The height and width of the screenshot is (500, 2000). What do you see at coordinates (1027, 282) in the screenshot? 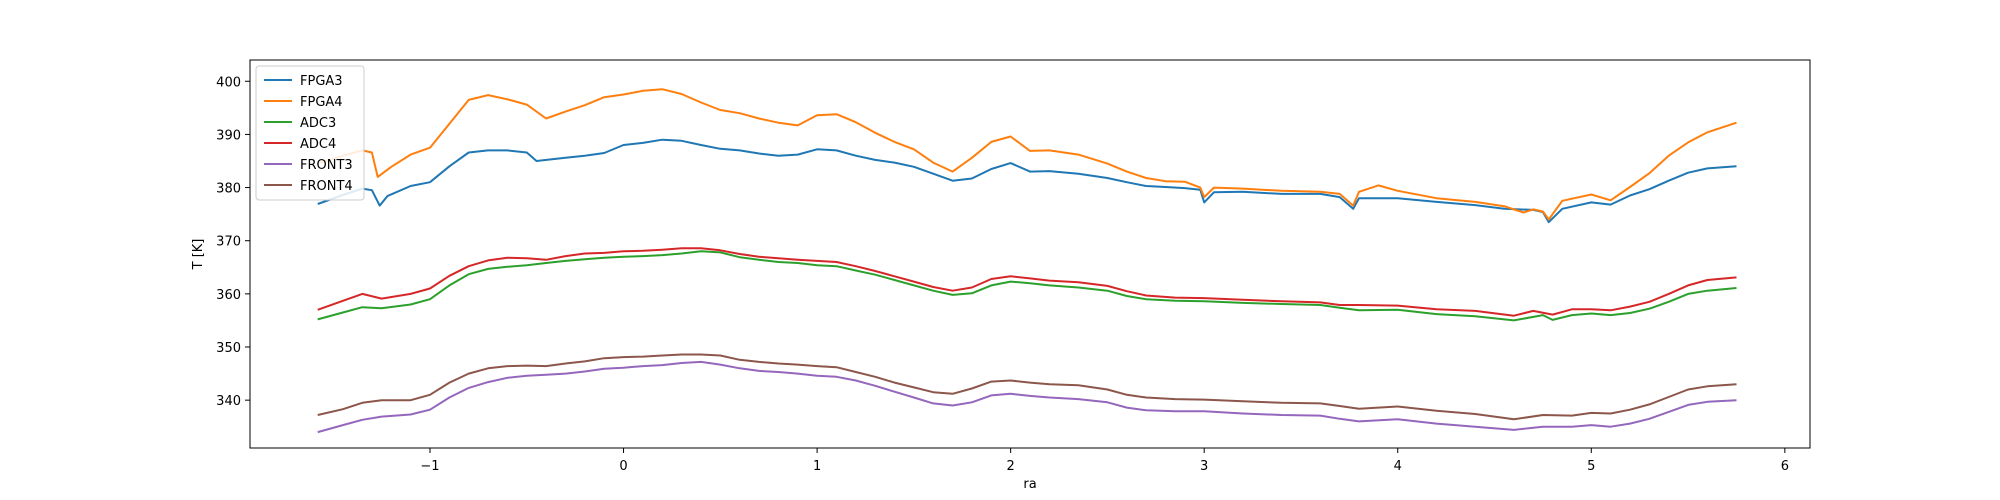
I see `series-line-adc4` at bounding box center [1027, 282].